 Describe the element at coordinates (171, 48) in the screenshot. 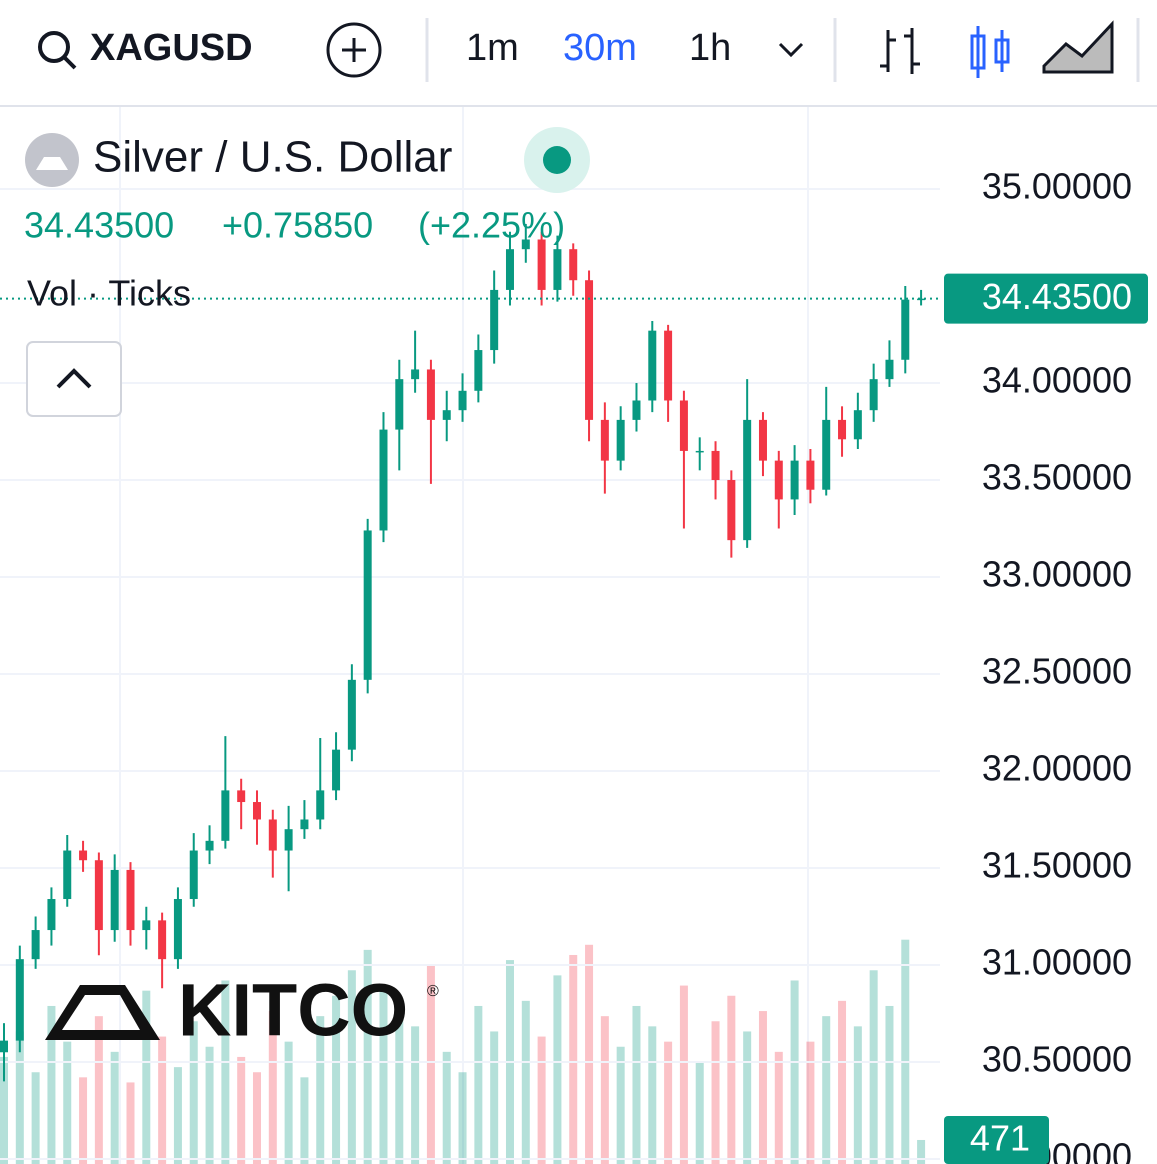

I see `symbol: XAGUSD` at that location.